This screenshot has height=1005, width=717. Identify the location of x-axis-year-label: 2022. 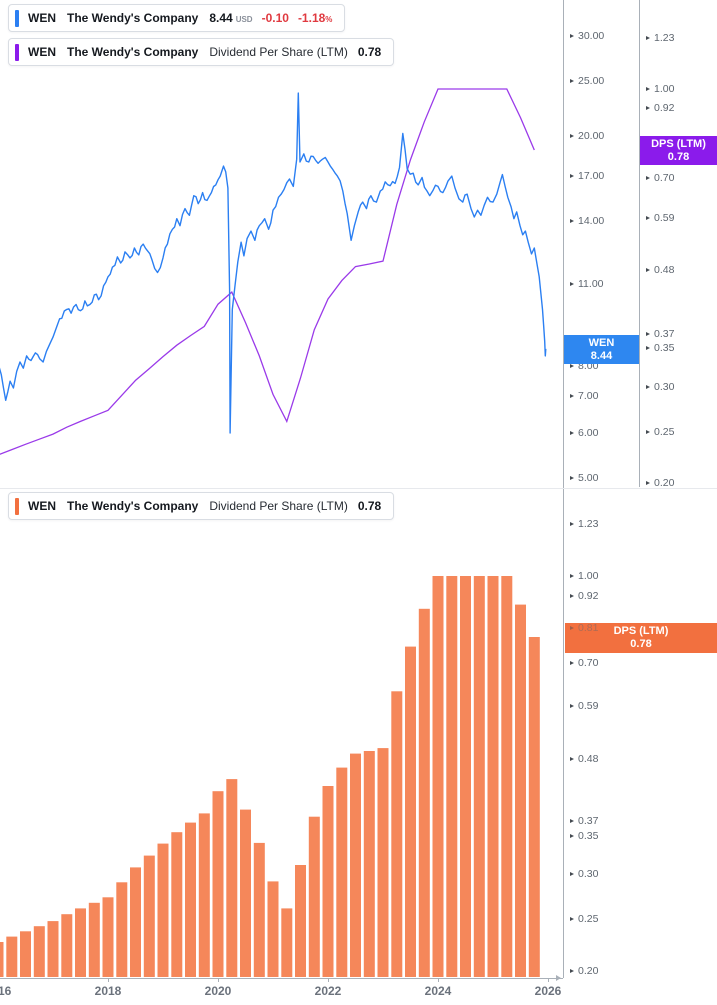
(328, 991).